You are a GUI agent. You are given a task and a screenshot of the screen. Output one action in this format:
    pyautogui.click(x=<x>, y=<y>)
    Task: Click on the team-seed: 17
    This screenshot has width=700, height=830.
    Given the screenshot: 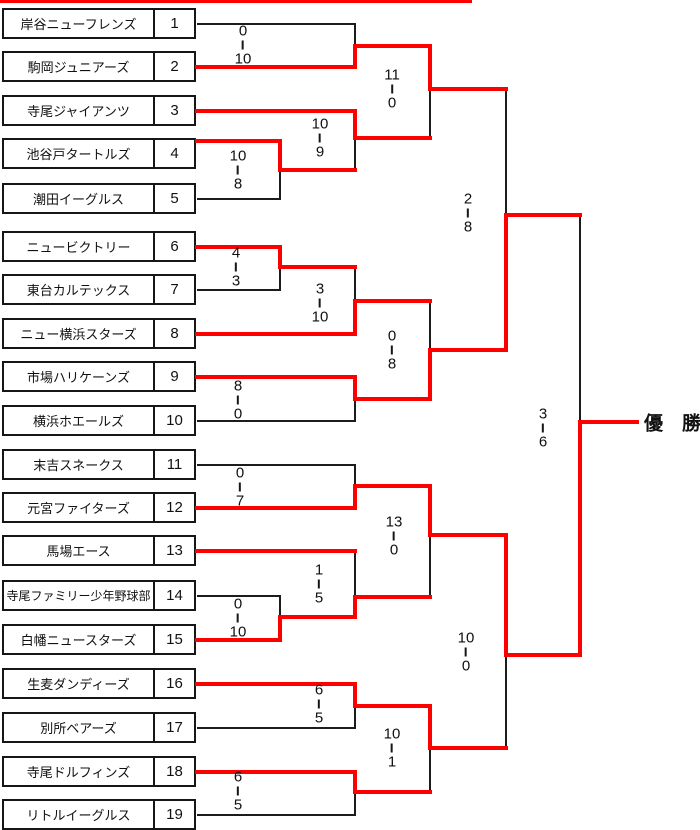 What is the action you would take?
    pyautogui.click(x=173, y=727)
    